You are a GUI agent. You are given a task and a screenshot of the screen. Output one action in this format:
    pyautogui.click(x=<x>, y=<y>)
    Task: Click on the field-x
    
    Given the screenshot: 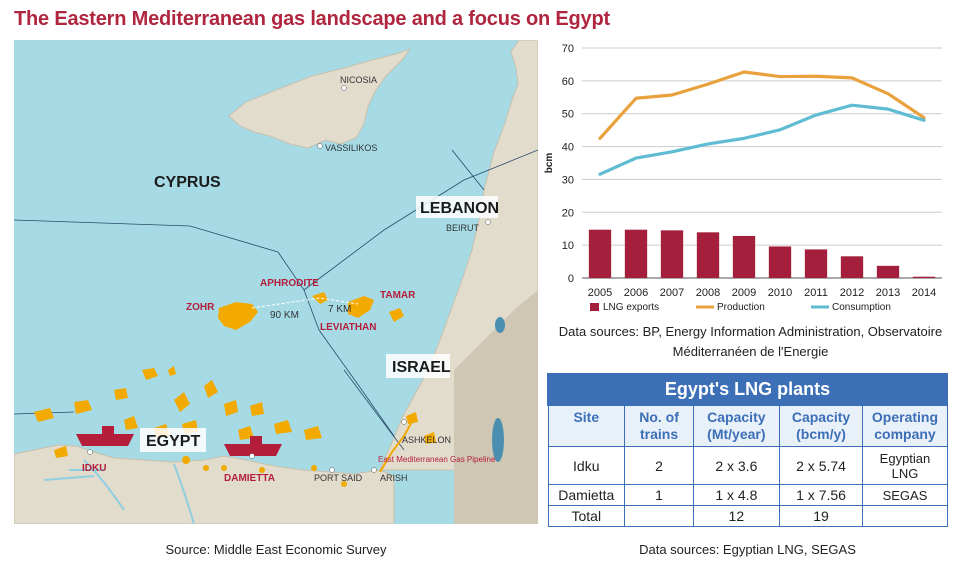 What is the action you would take?
    pyautogui.click(x=314, y=468)
    